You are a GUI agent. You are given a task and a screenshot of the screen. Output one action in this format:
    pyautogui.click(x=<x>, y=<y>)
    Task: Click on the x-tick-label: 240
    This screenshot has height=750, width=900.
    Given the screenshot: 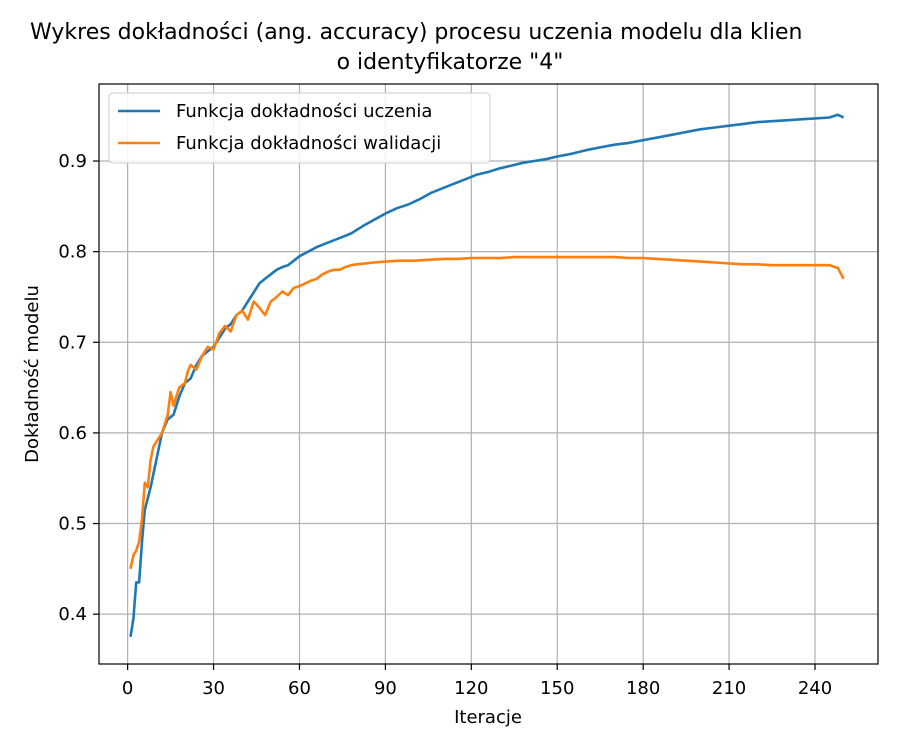 What is the action you would take?
    pyautogui.click(x=815, y=688)
    